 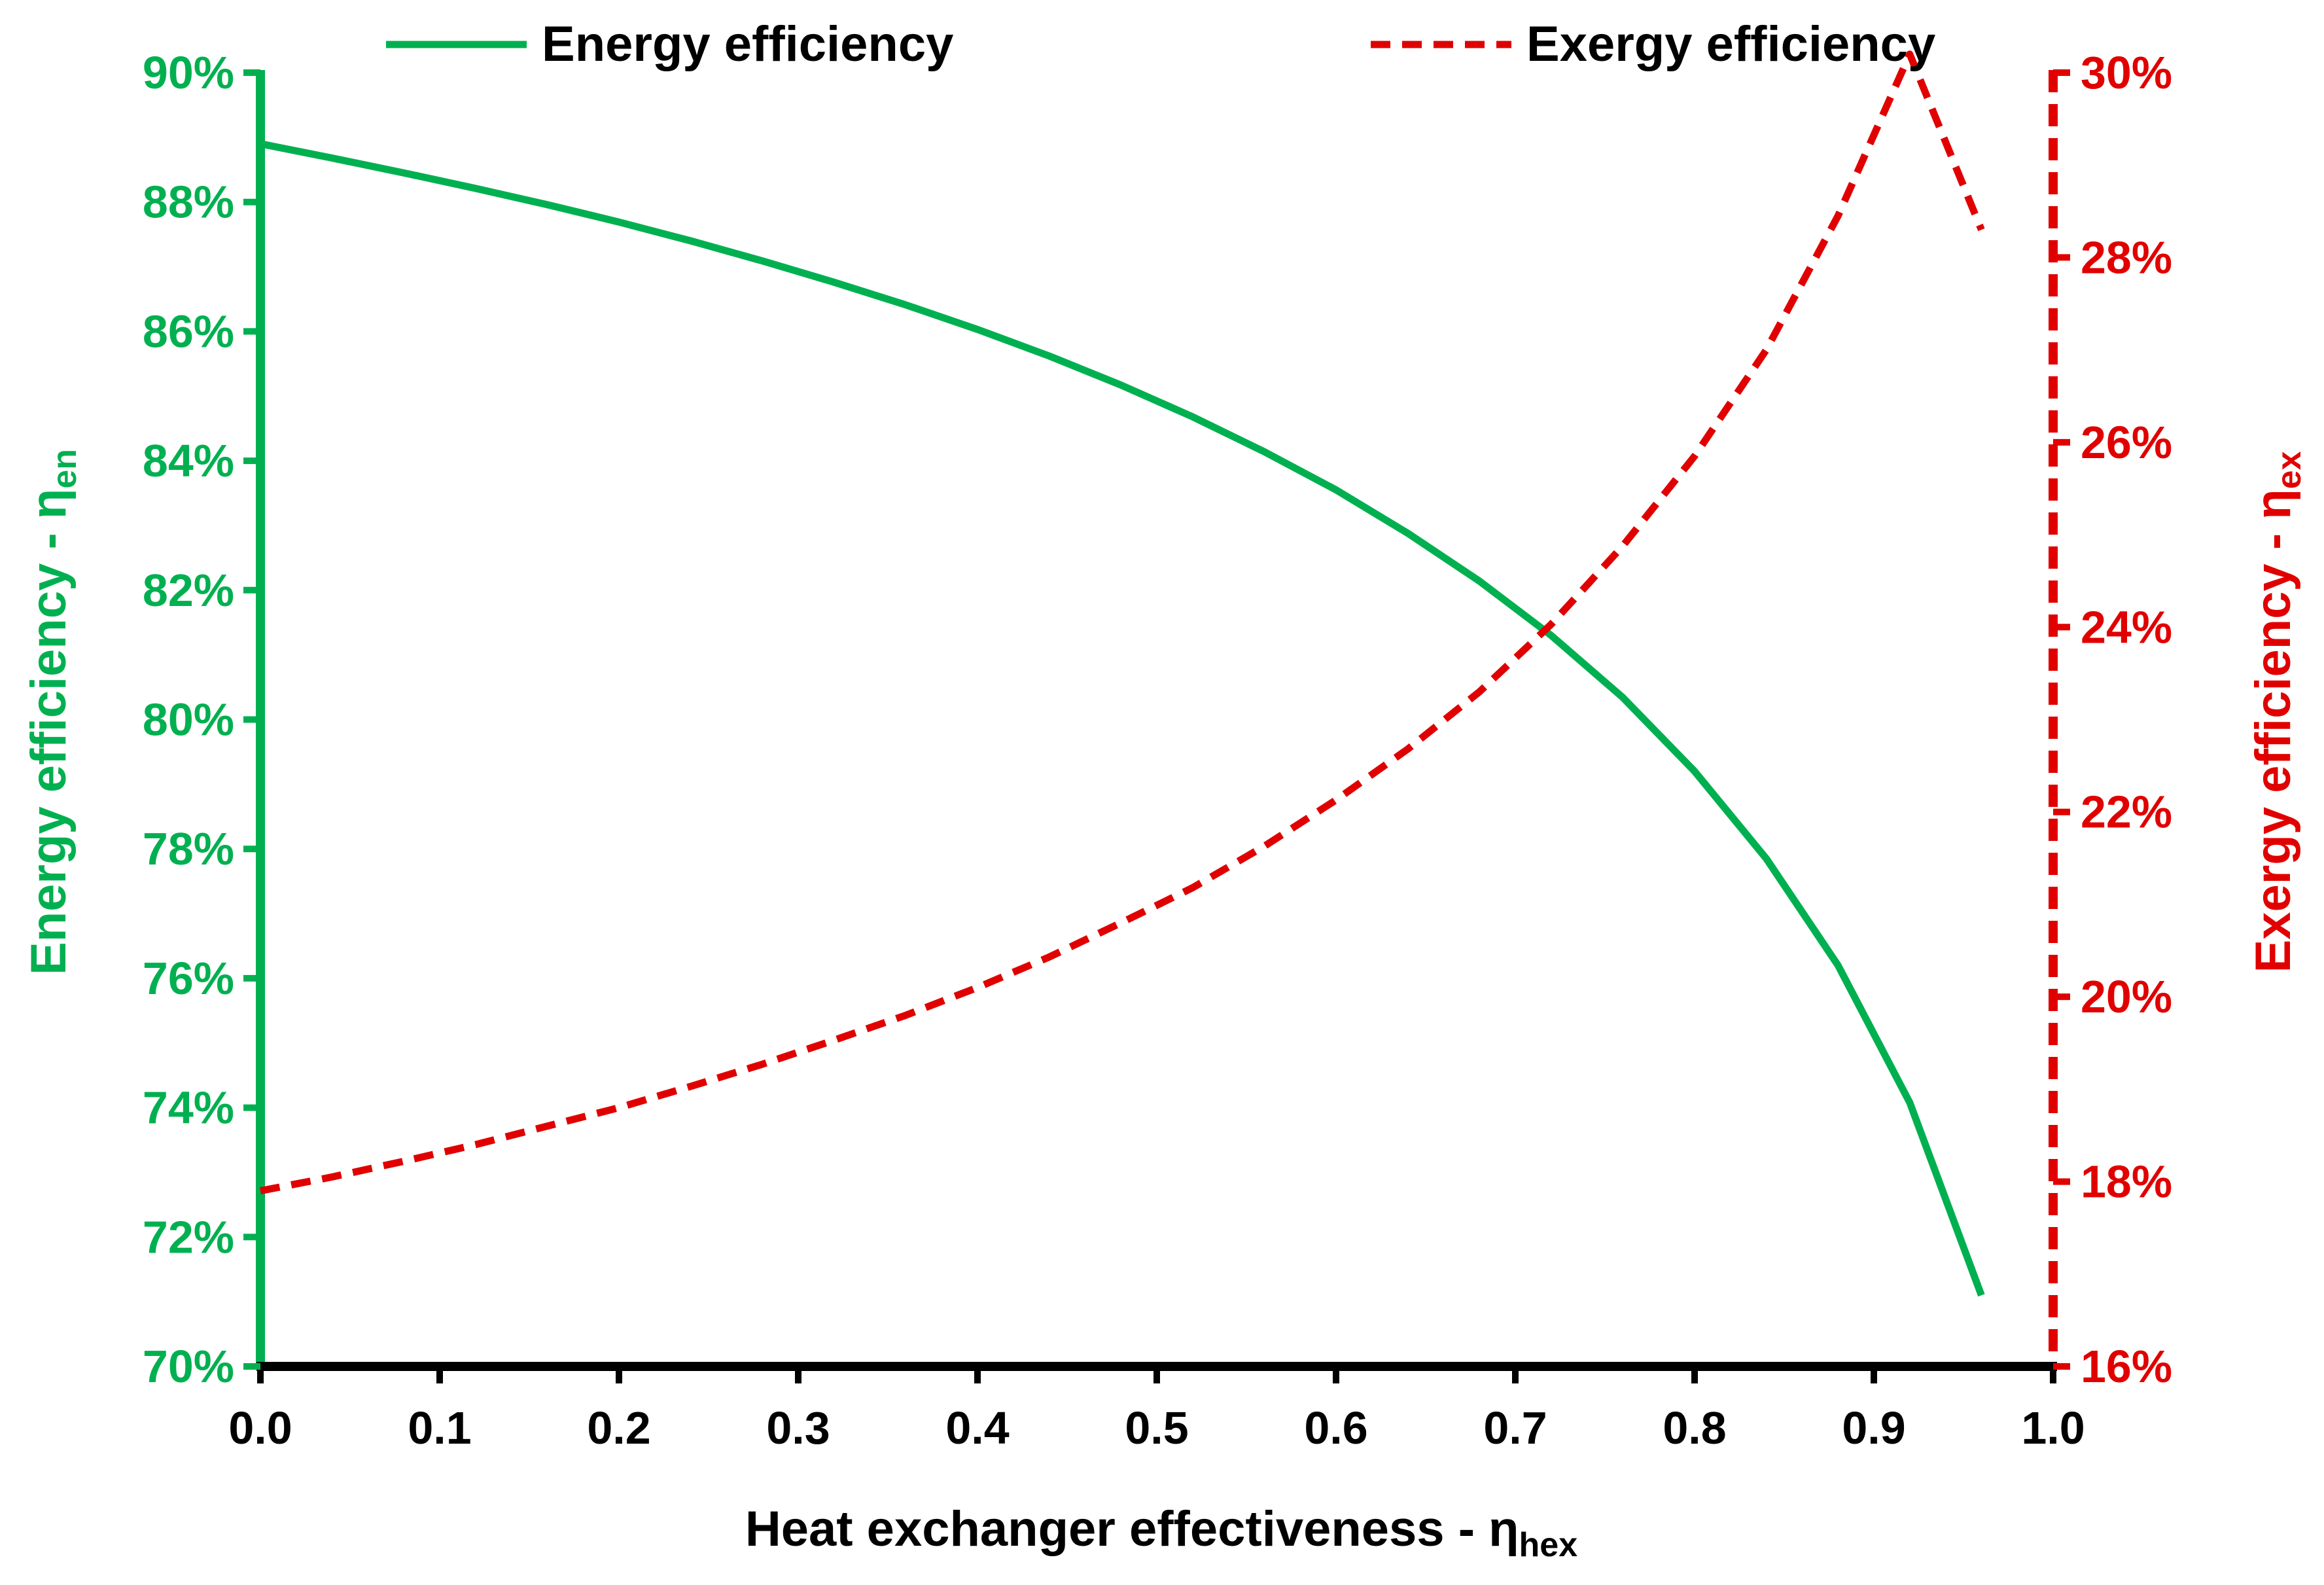 I want to click on left-y-tick-label: 88%, so click(x=189, y=202).